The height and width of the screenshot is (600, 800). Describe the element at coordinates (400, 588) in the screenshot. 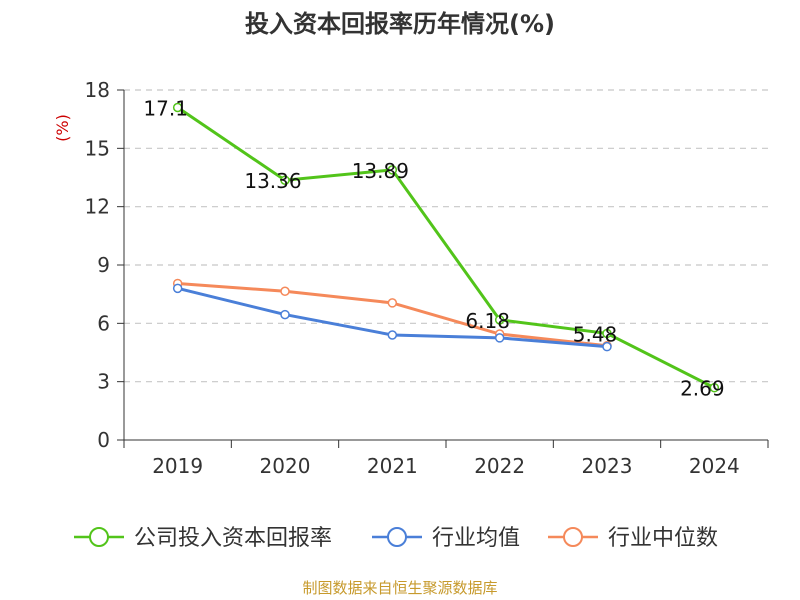

I see `data-source: 制图数据来自恒生聚源数据库` at that location.